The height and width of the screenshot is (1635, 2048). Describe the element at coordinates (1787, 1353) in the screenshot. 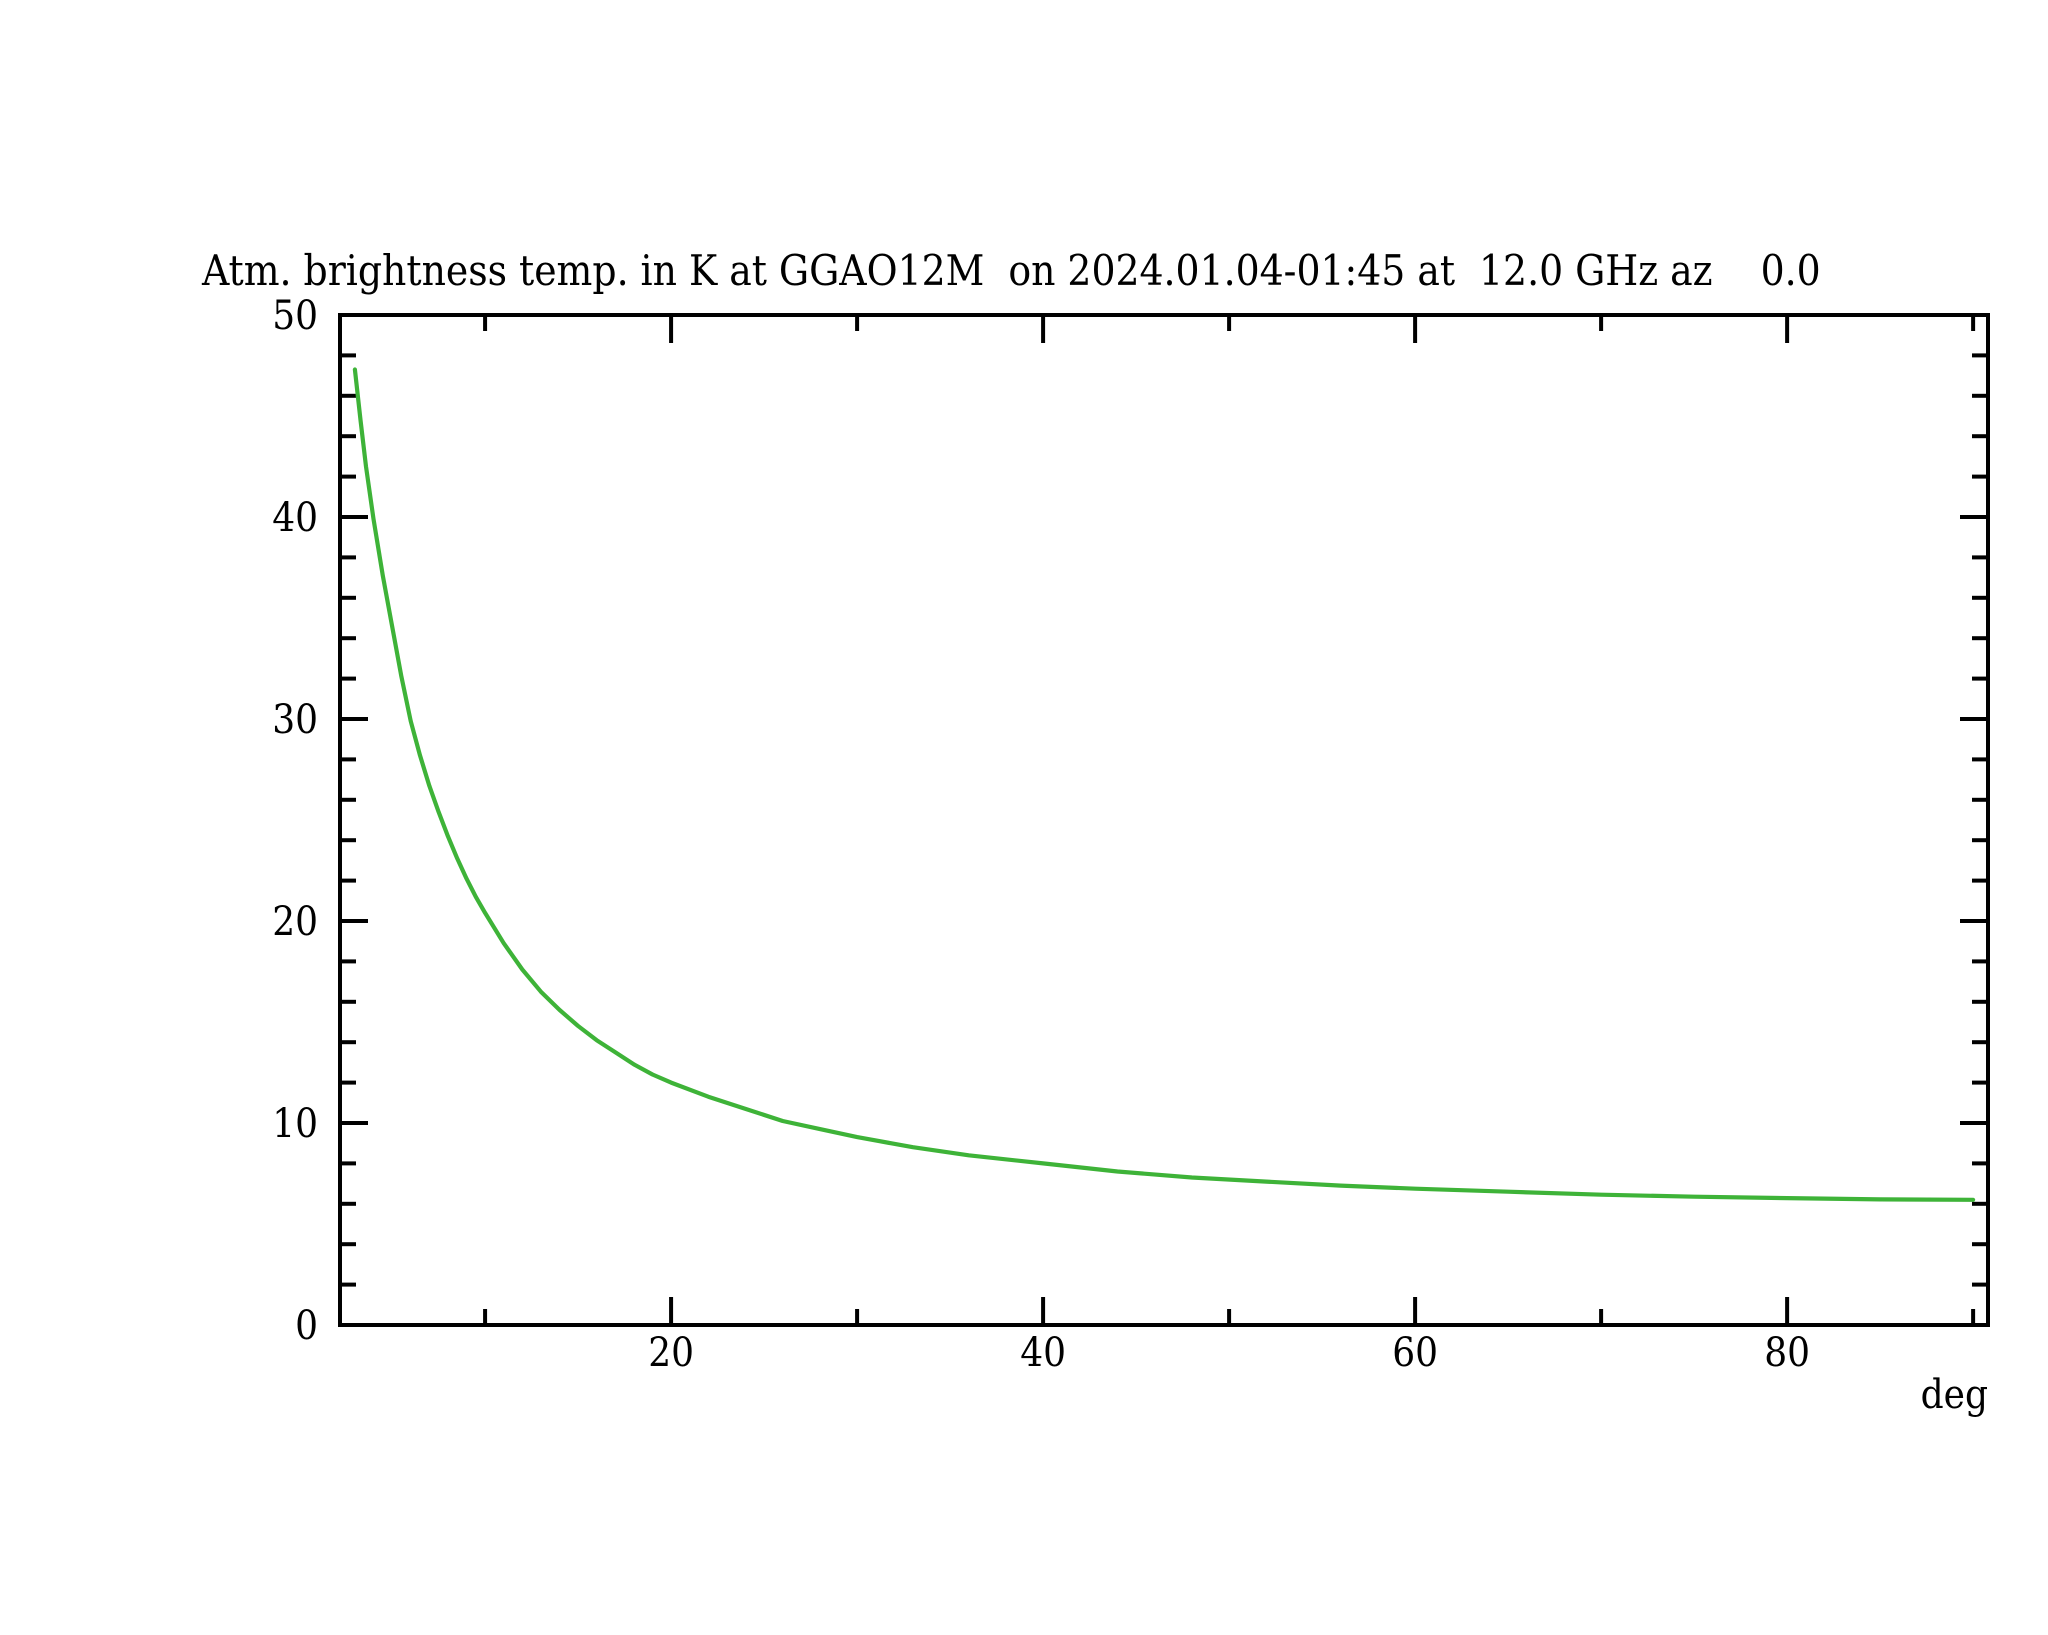

I see `x-tick-label: 80` at that location.